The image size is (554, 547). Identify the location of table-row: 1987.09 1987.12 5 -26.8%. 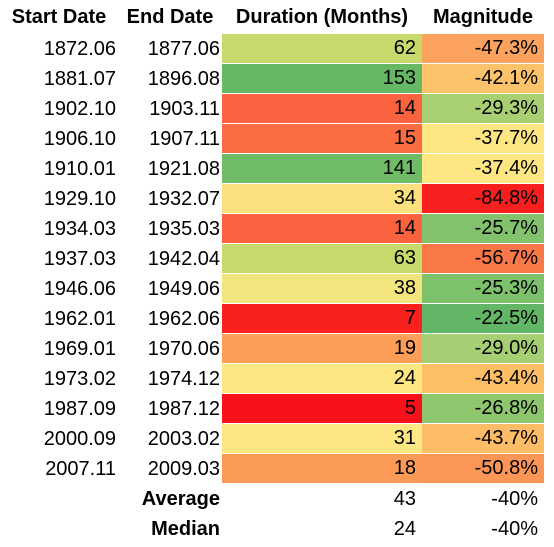
(277, 409).